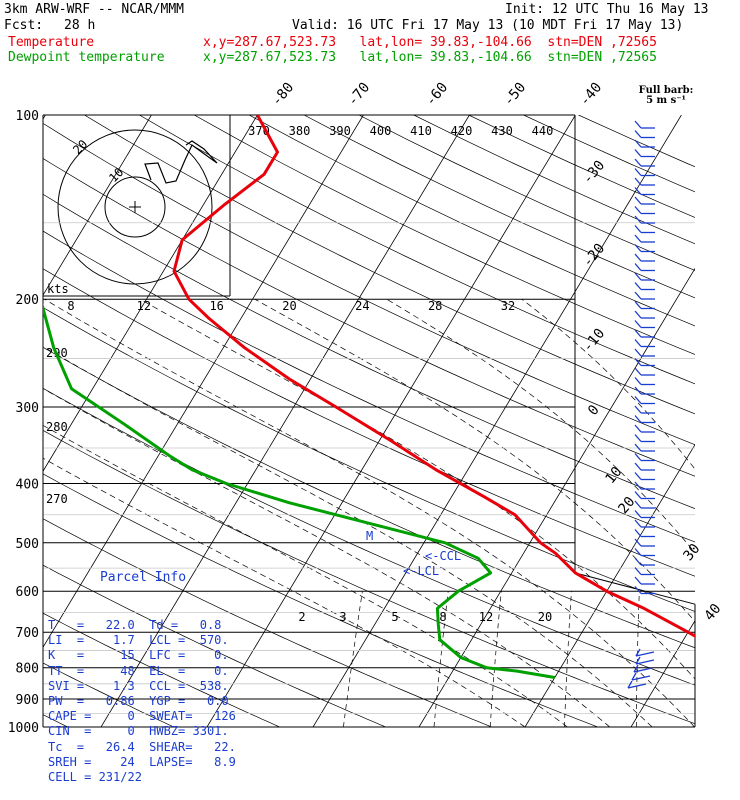 The image size is (740, 800). I want to click on parcel-info-title: Parcel Info, so click(143, 577).